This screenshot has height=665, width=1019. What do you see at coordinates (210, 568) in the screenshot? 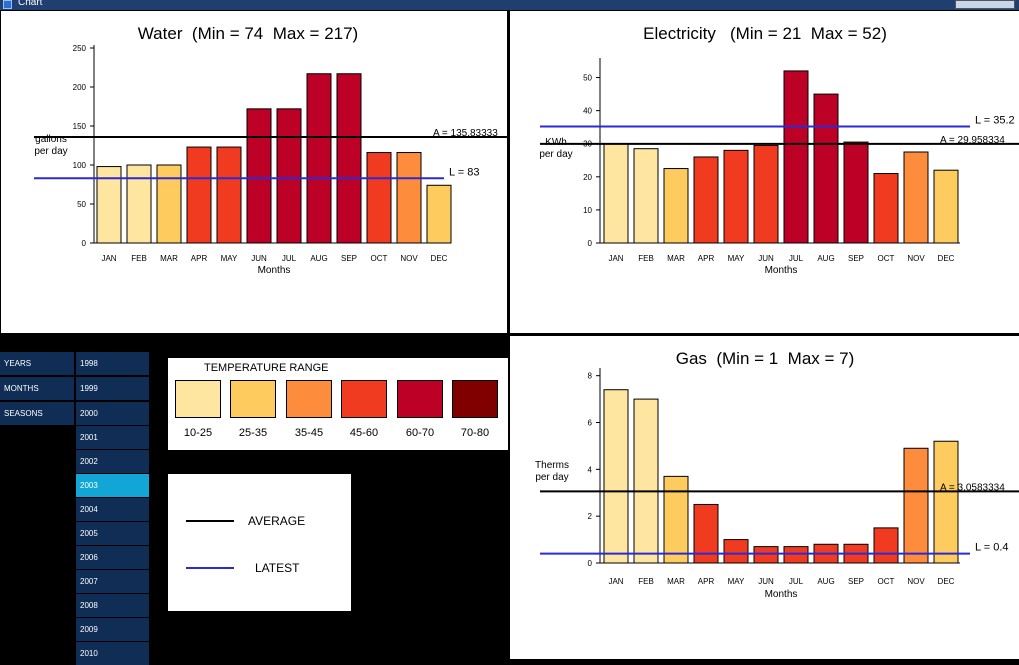
I see `latest-line-sample` at bounding box center [210, 568].